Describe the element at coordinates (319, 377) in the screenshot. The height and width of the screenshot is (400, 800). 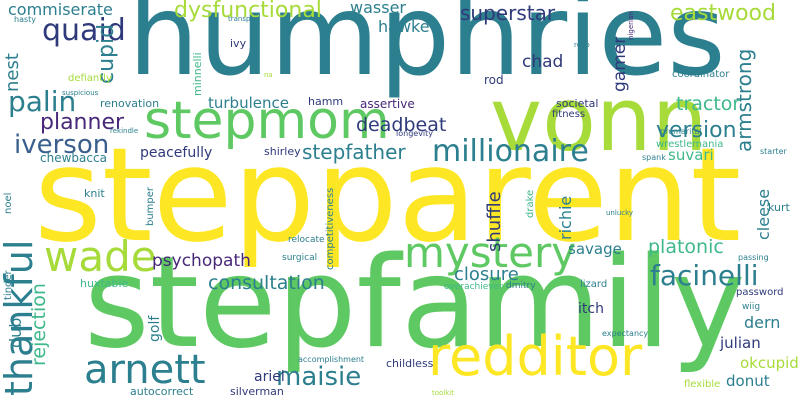
I see `word: maisie` at that location.